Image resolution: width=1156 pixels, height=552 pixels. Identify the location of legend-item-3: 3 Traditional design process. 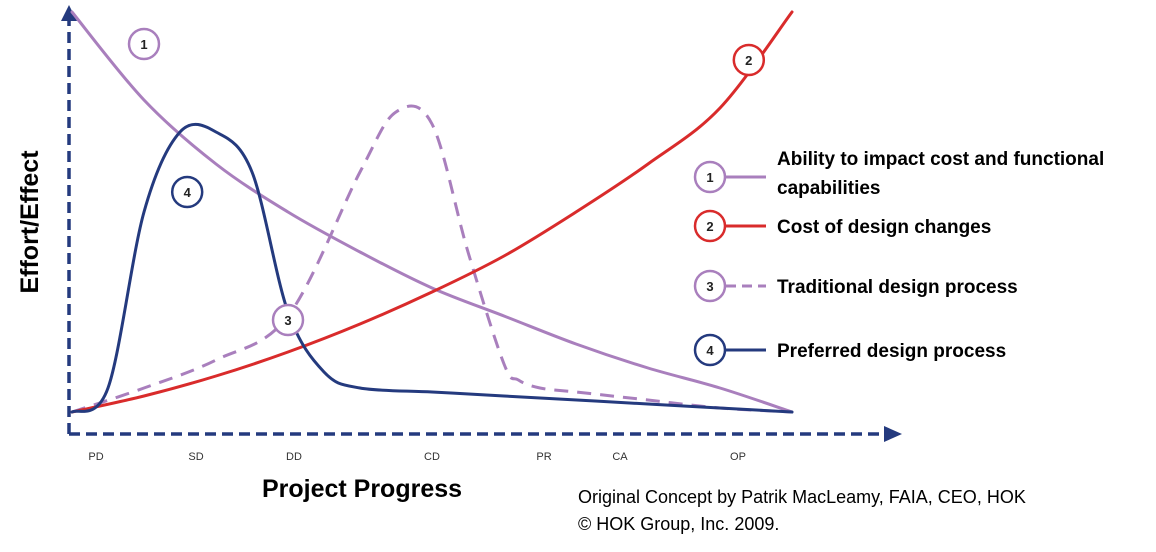
(855, 286).